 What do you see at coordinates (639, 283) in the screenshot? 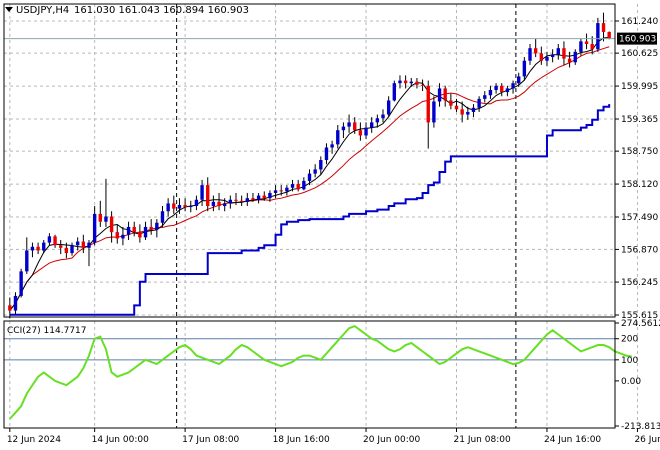
I see `price-tick-label: 156.245` at bounding box center [639, 283].